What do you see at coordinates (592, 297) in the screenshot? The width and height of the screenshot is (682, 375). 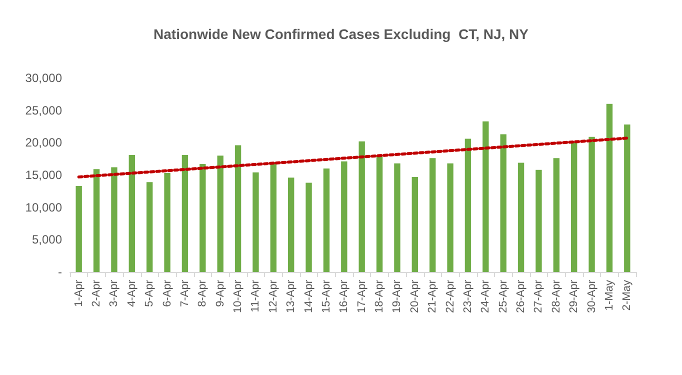 I see `x-tick-label: 30-Apr` at bounding box center [592, 297].